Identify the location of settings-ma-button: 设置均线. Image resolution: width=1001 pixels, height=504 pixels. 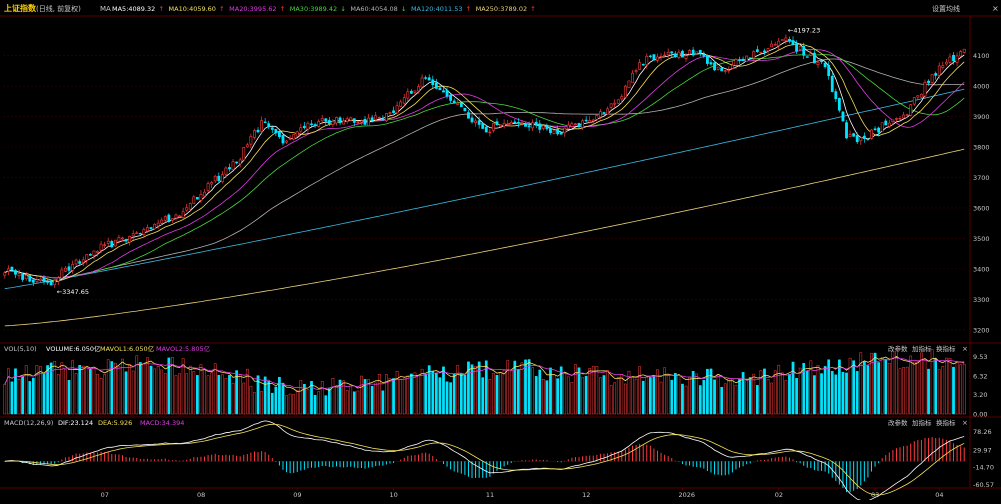
(946, 8).